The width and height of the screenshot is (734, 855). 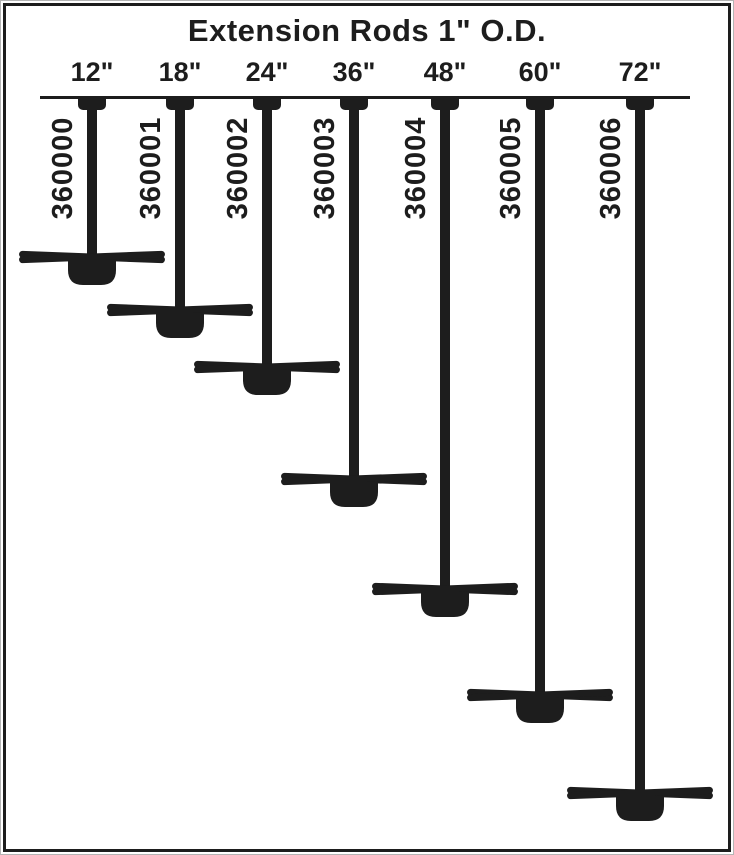 What do you see at coordinates (92, 72) in the screenshot?
I see `rod-length-label: 12"` at bounding box center [92, 72].